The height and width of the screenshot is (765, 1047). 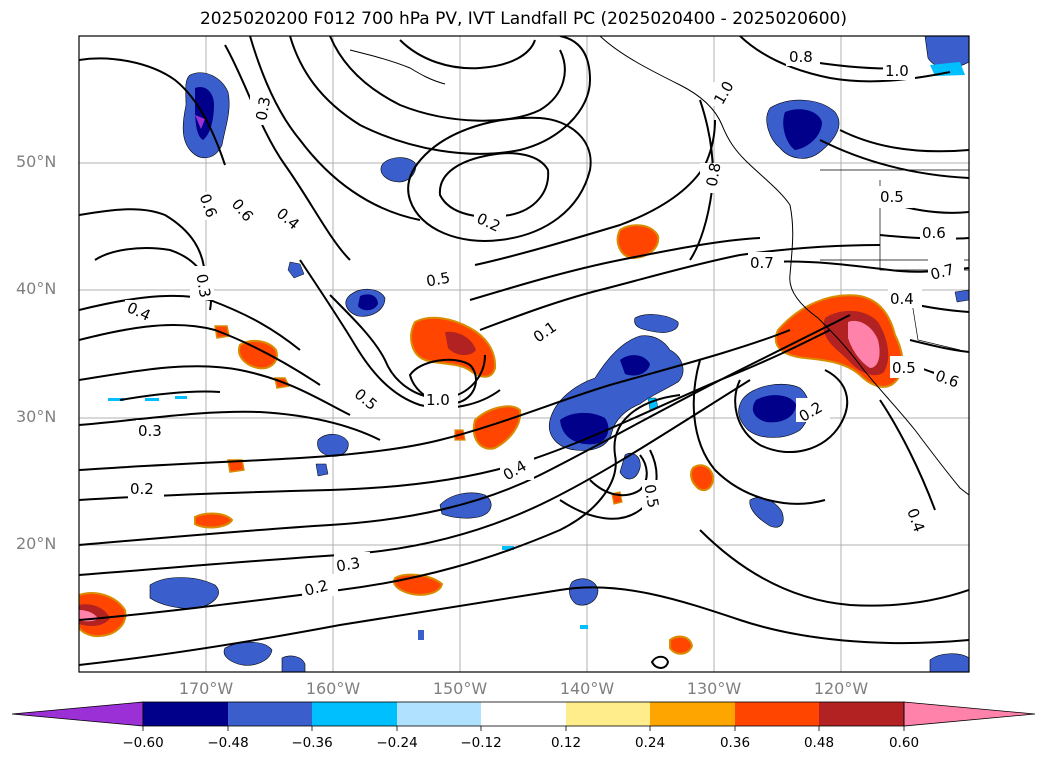 What do you see at coordinates (587, 688) in the screenshot?
I see `lon-label: 140°W` at bounding box center [587, 688].